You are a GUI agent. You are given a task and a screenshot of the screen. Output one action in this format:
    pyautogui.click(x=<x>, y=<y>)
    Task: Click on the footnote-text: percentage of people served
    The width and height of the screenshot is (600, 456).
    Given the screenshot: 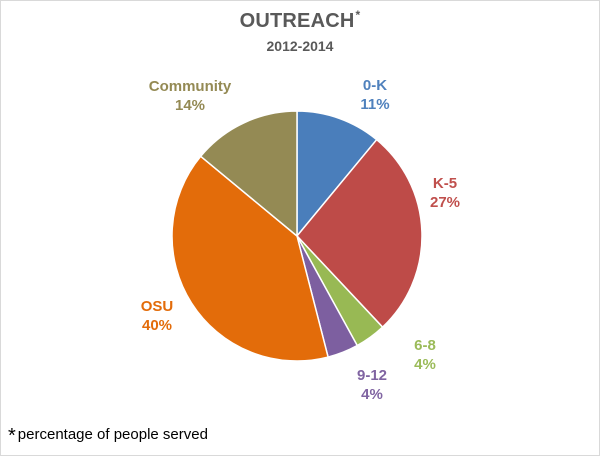 What is the action you would take?
    pyautogui.click(x=112, y=434)
    